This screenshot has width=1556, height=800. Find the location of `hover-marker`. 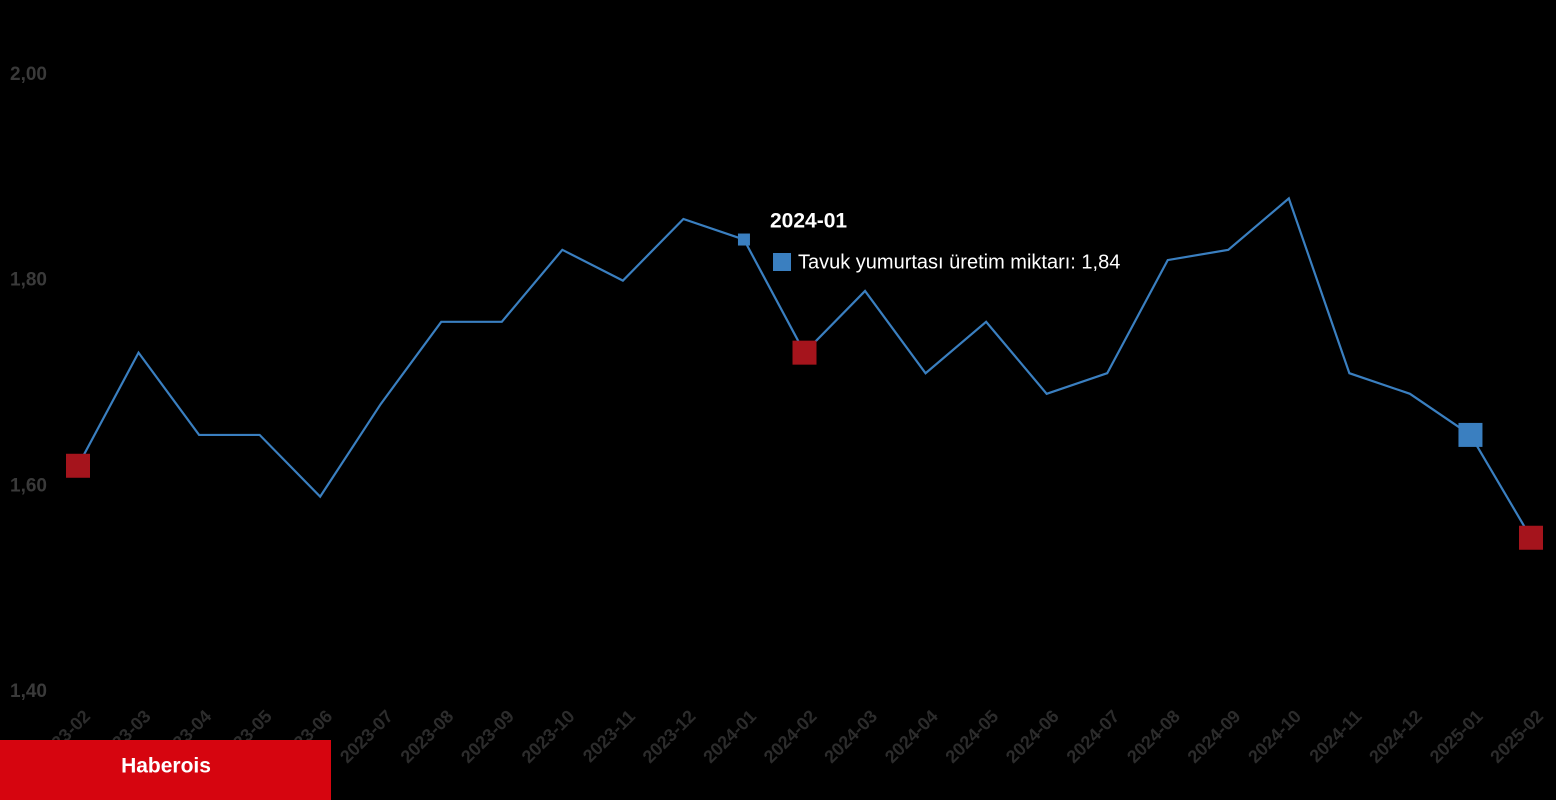

hover-marker is located at coordinates (743, 239).